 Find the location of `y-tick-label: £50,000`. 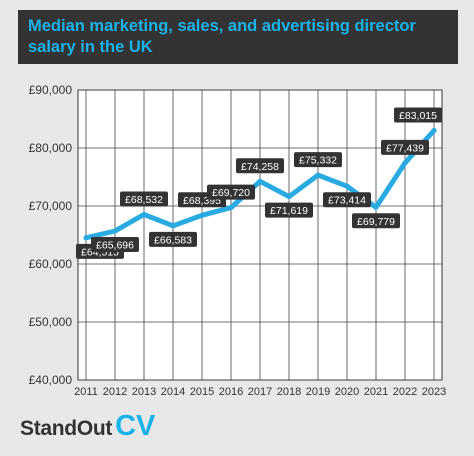

y-tick-label: £50,000 is located at coordinates (51, 322).